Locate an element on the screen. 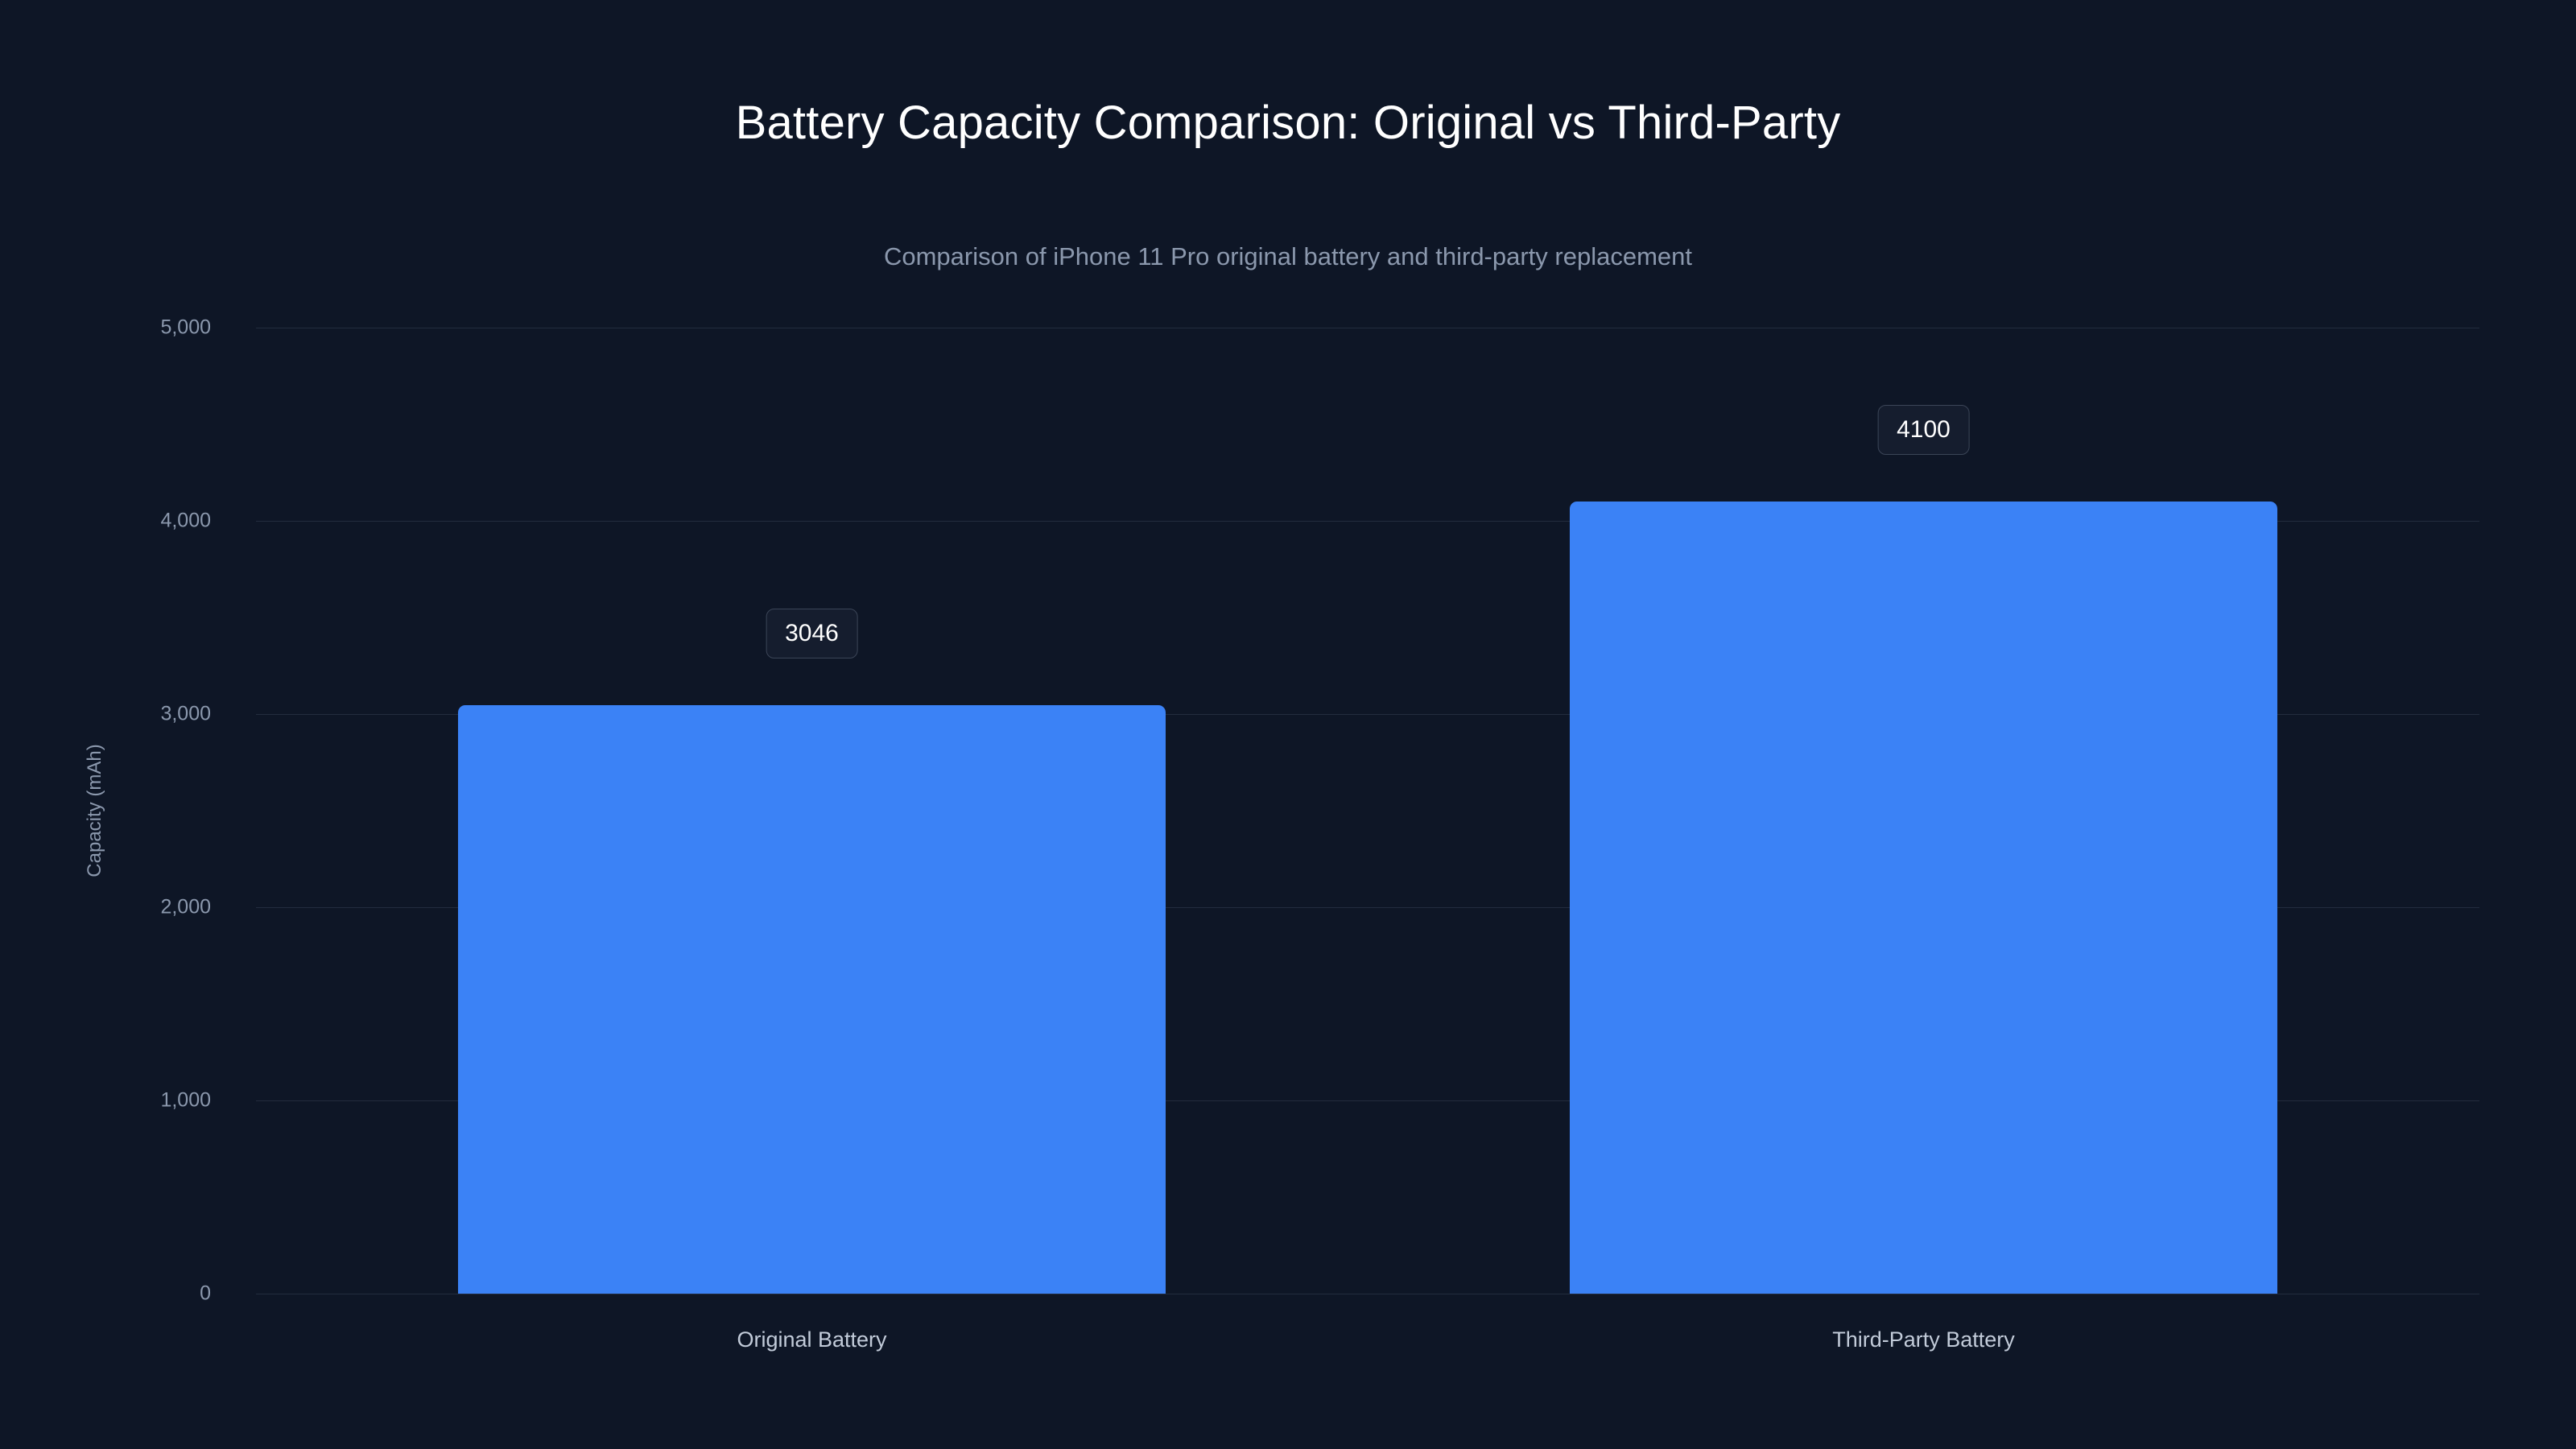  y-axis-tick-label: 3,000 is located at coordinates (185, 713).